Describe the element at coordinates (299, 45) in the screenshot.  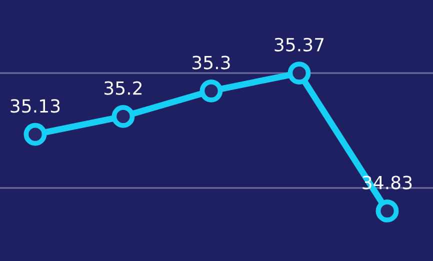
I see `data-label: 35.37` at that location.